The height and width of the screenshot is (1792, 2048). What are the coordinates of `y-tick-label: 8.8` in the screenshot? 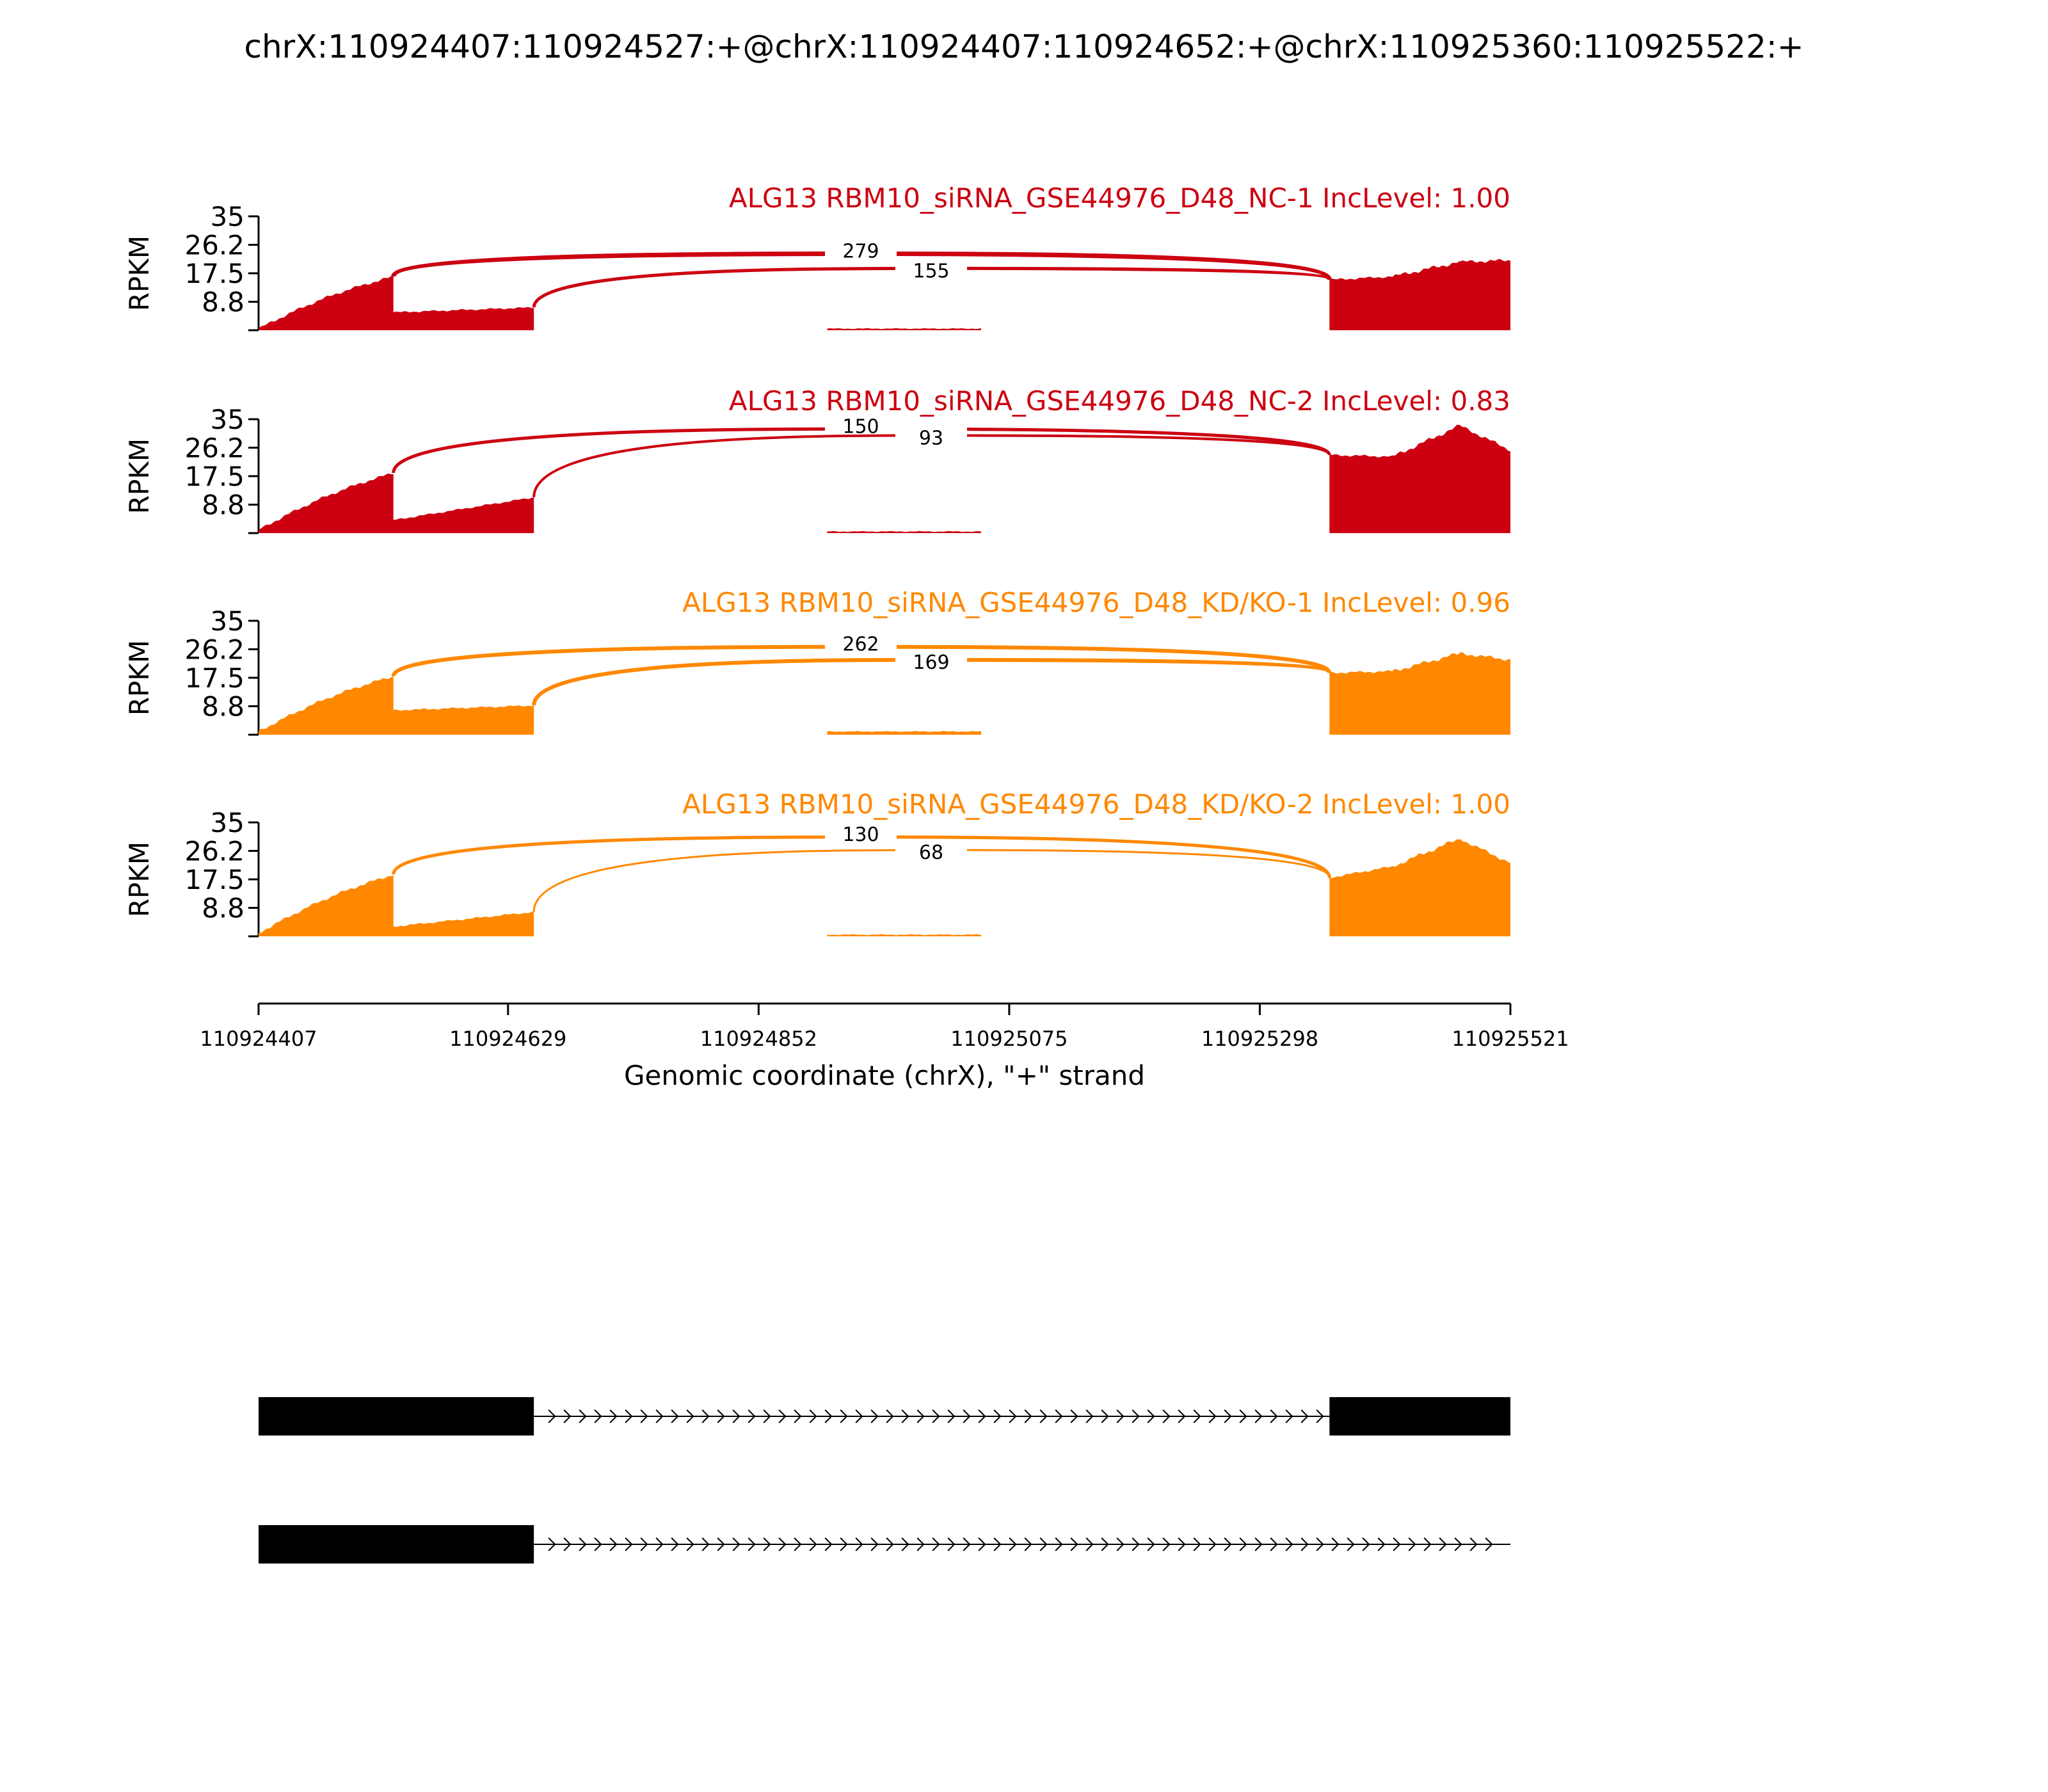 It's located at (223, 505).